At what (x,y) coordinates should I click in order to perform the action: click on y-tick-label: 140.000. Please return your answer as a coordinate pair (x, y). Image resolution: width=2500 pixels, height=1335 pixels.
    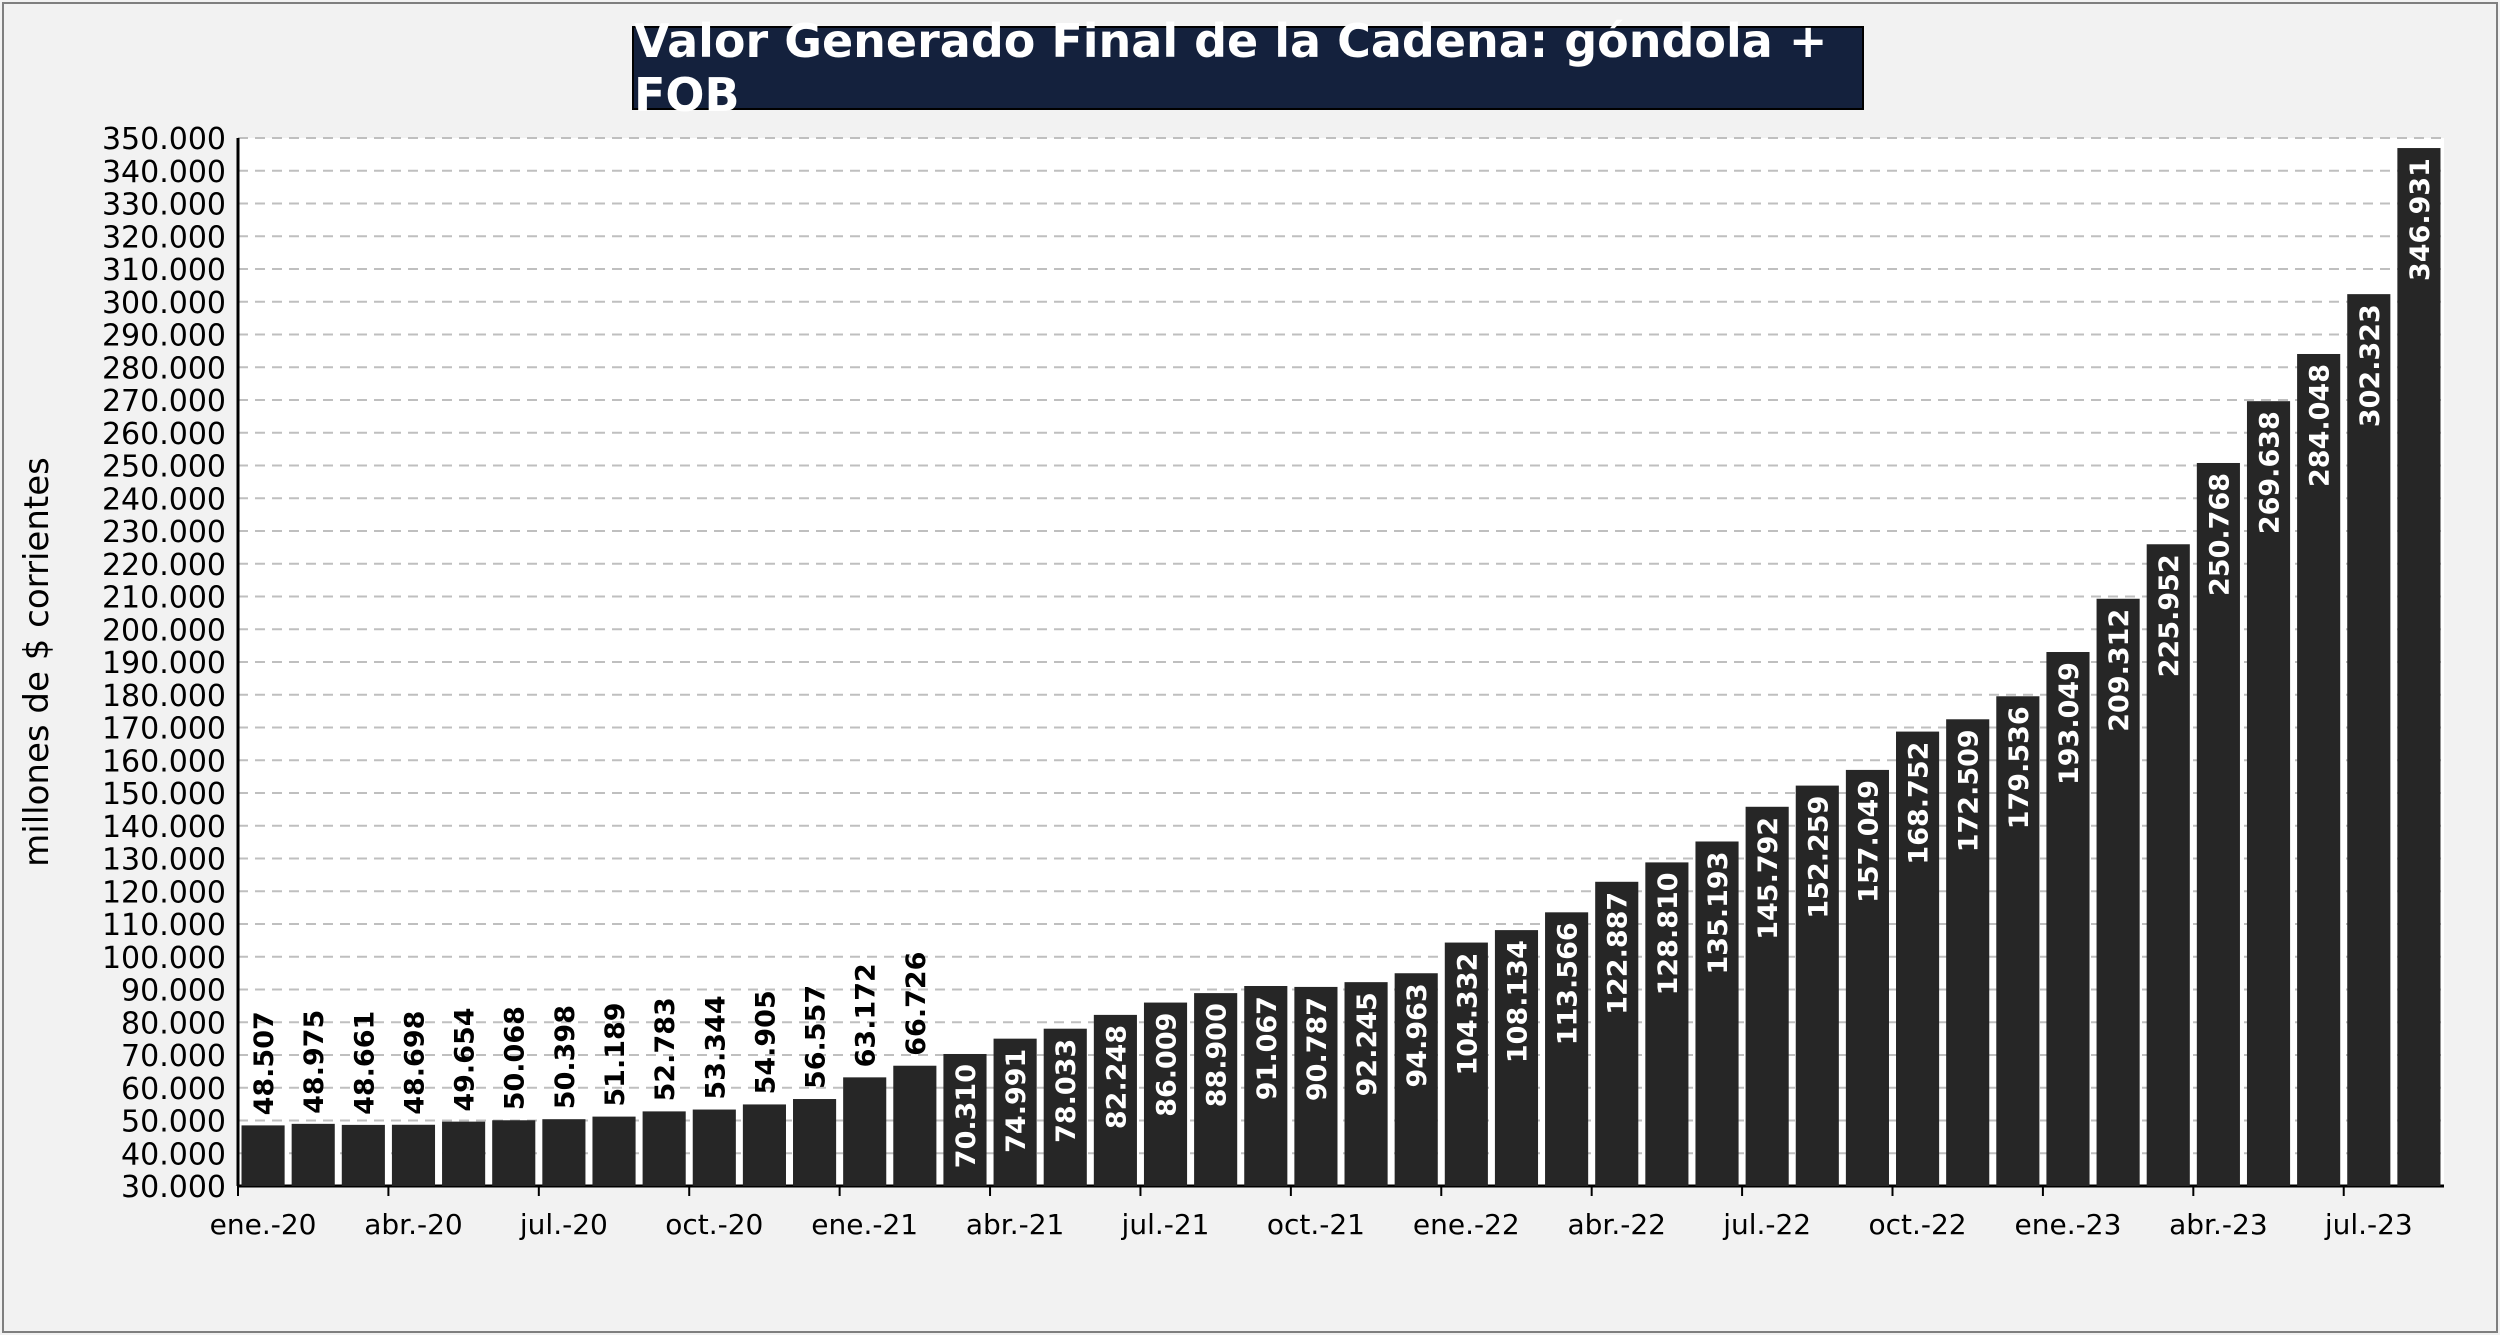
    Looking at the image, I should click on (164, 827).